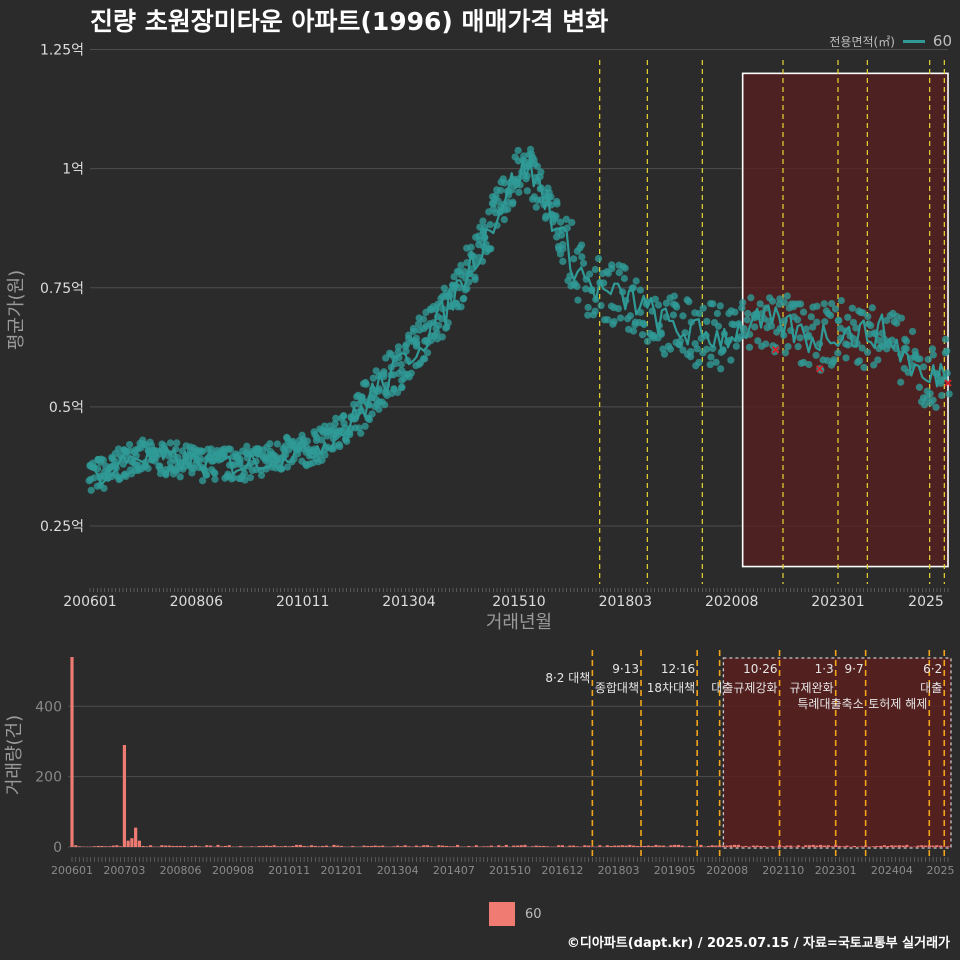 This screenshot has height=960, width=960. What do you see at coordinates (62, 527) in the screenshot?
I see `y-tick-label: 0.25억` at bounding box center [62, 527].